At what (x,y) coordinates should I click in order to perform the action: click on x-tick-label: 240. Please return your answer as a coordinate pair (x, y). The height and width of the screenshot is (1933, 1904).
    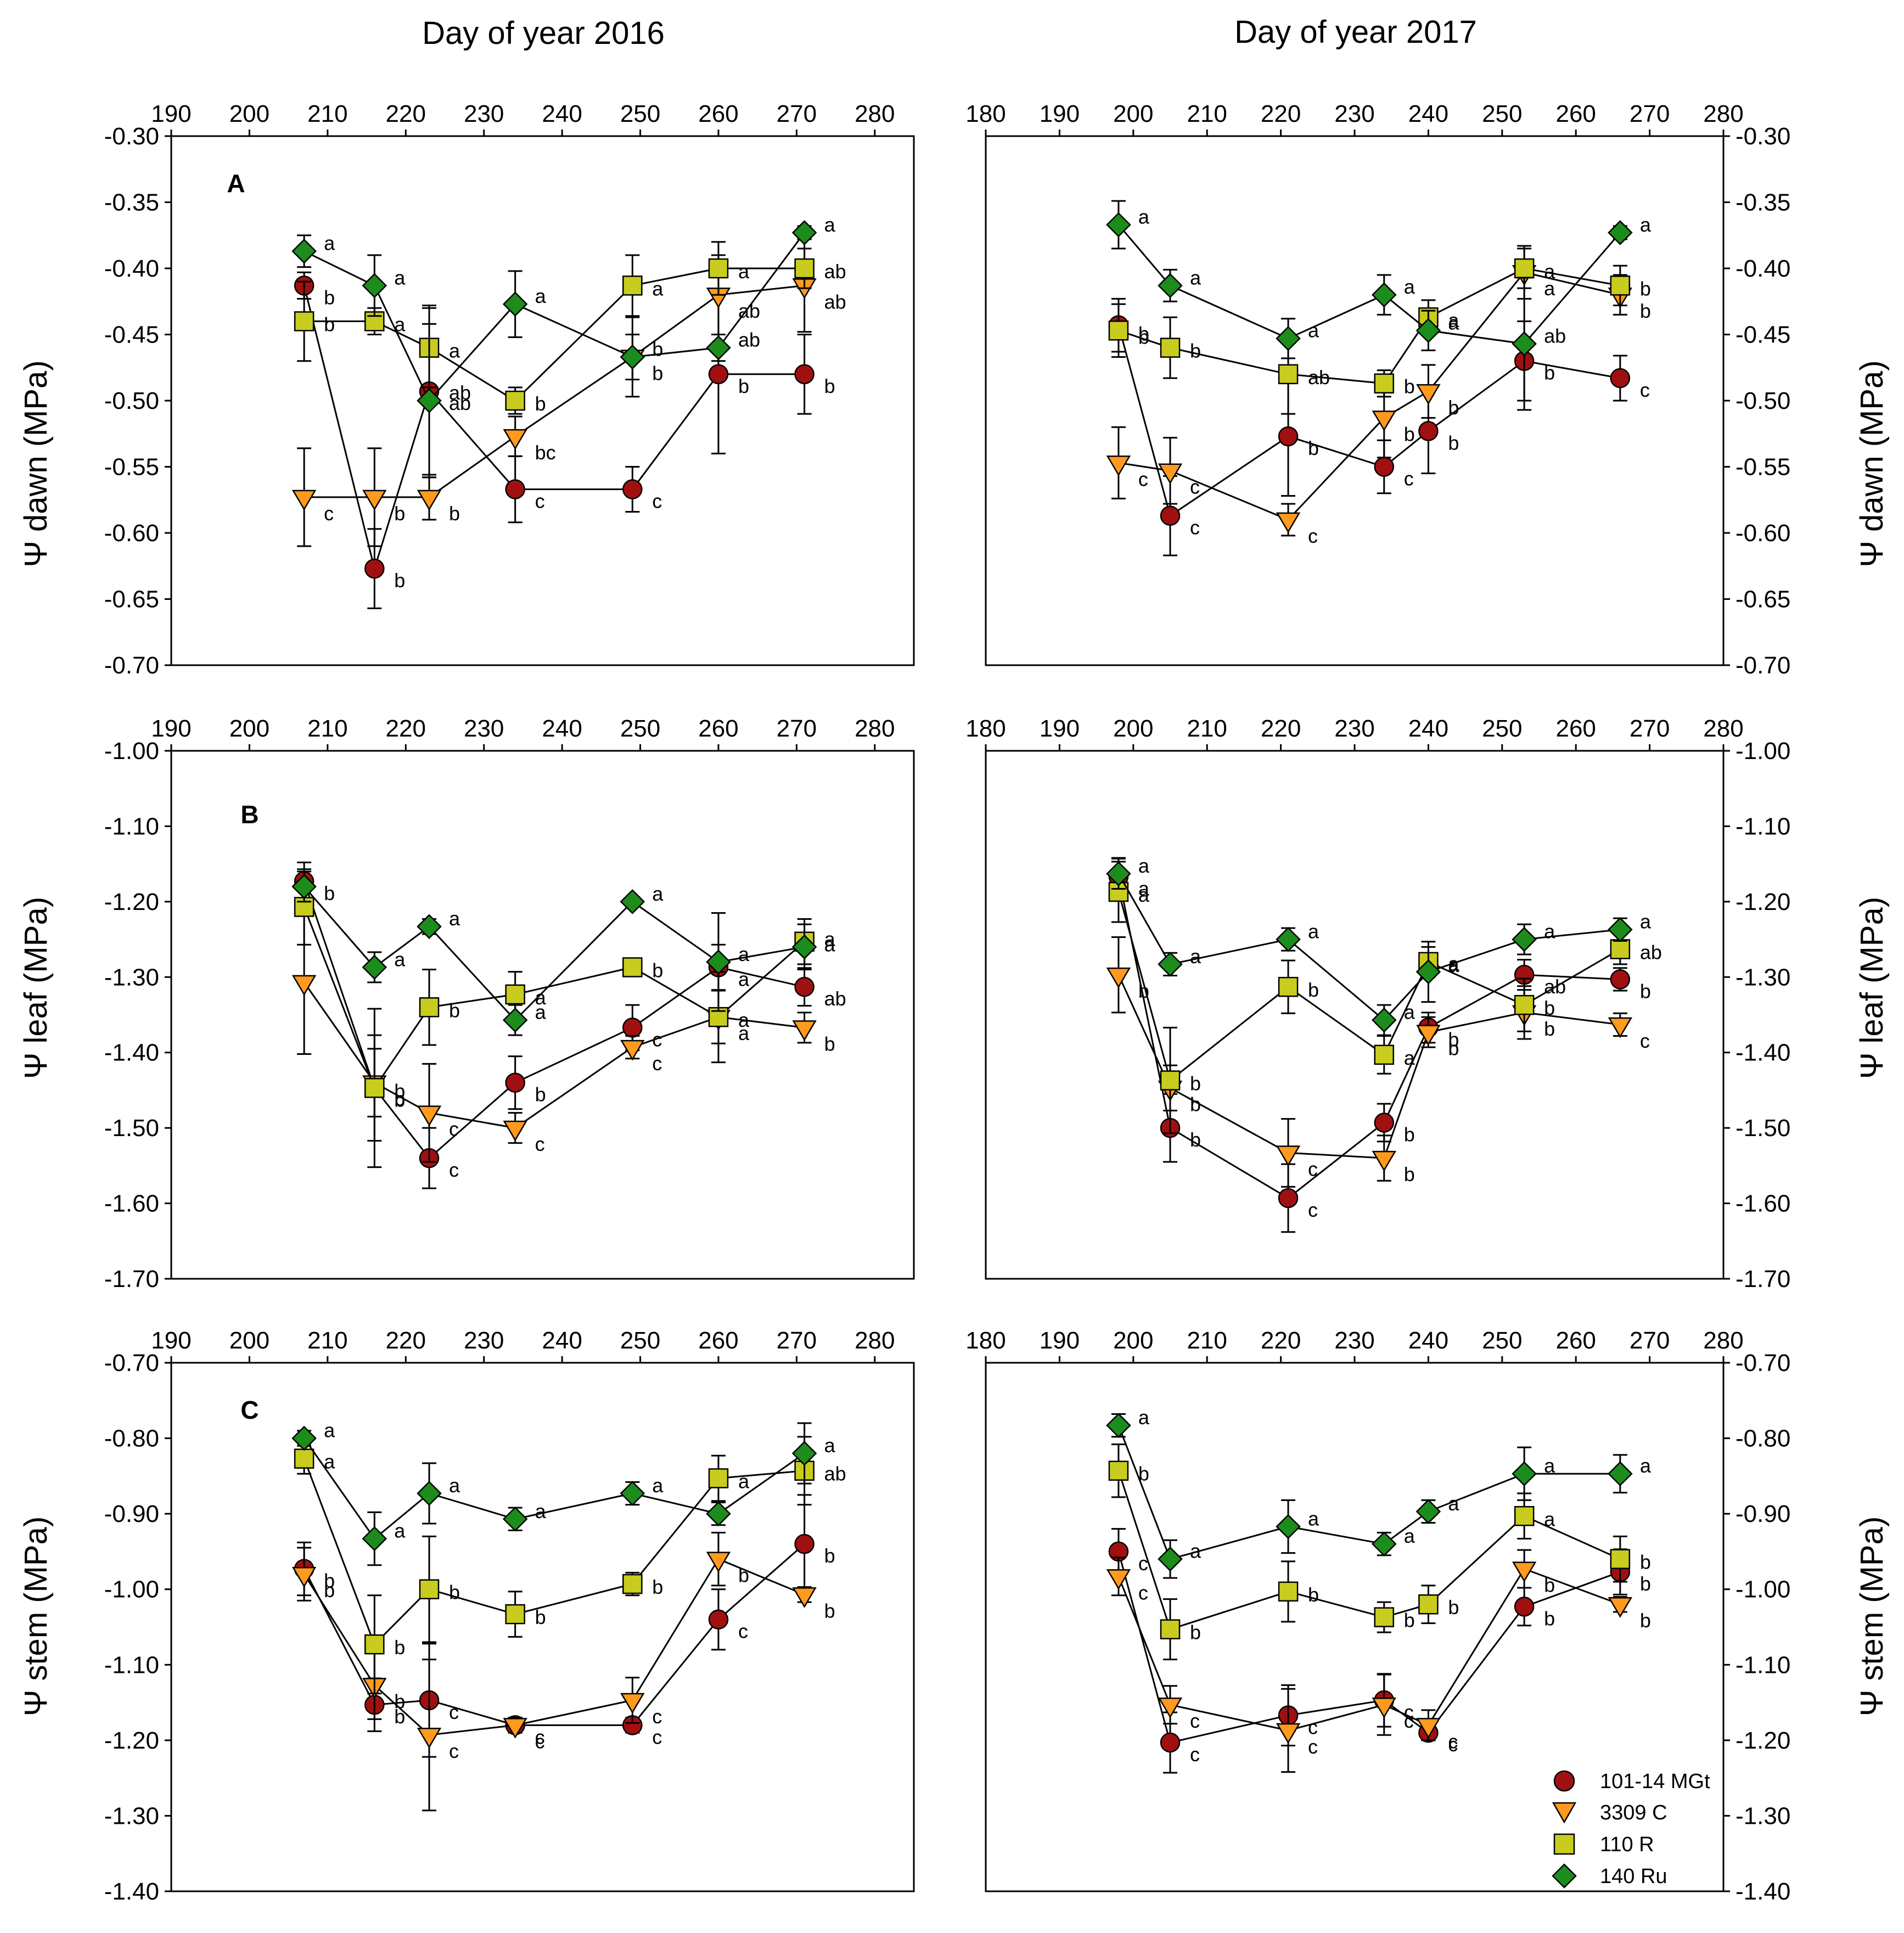
    Looking at the image, I should click on (562, 1340).